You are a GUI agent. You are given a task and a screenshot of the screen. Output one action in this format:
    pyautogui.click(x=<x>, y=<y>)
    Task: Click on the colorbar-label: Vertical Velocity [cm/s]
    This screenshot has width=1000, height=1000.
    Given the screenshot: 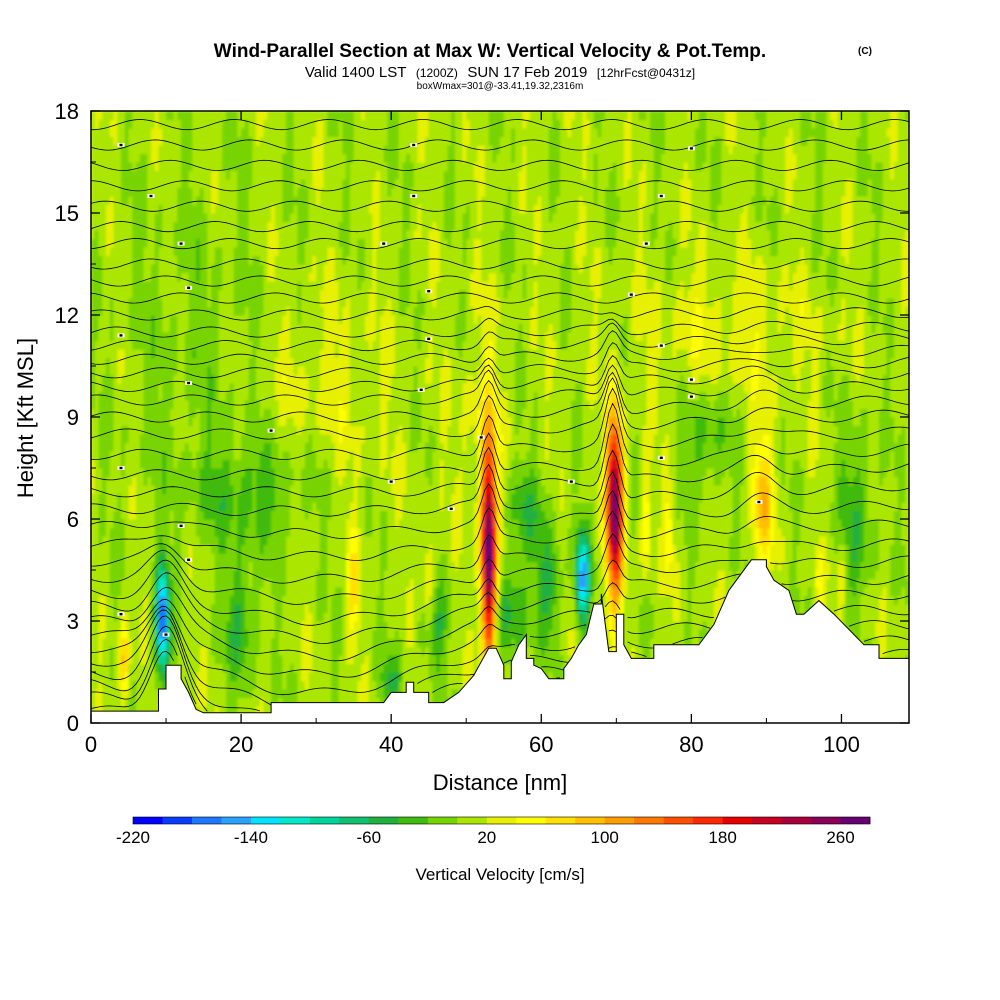 What is the action you would take?
    pyautogui.click(x=499, y=874)
    